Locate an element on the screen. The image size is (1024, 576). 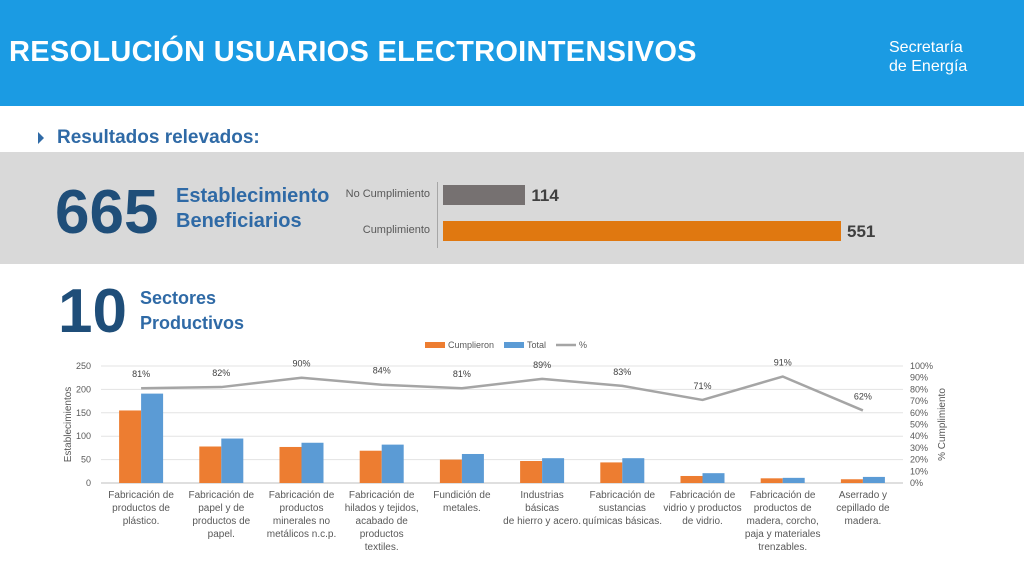
legend-label: Cumplieron is located at coordinates (471, 345).